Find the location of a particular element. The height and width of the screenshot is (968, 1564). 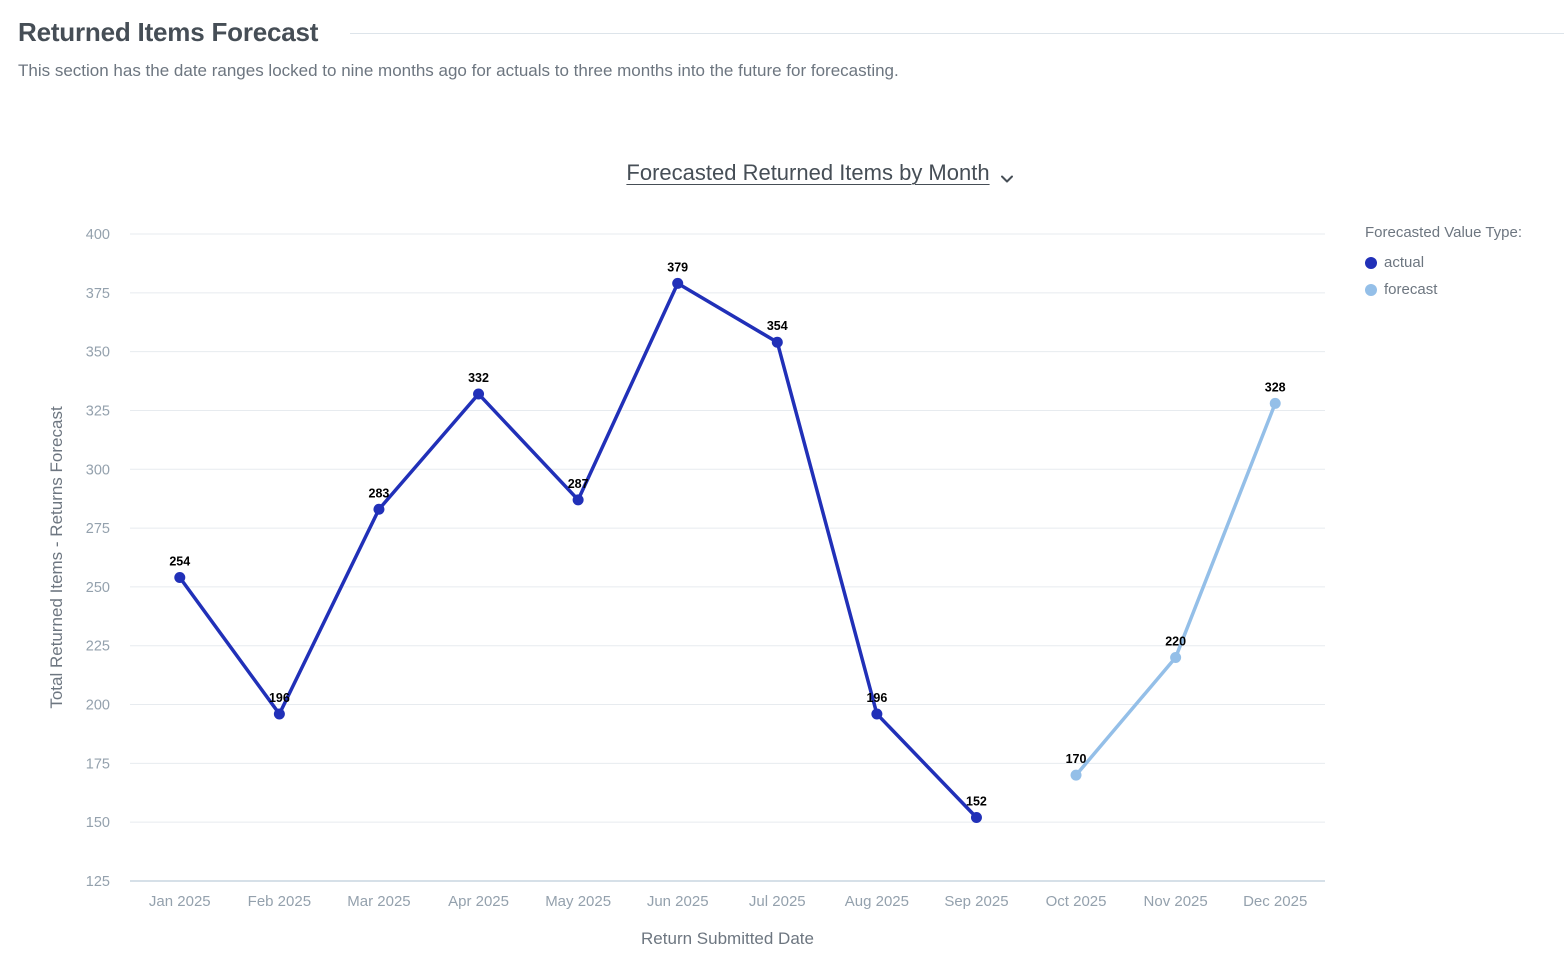

x-tick-label: Apr 2025 is located at coordinates (478, 901).